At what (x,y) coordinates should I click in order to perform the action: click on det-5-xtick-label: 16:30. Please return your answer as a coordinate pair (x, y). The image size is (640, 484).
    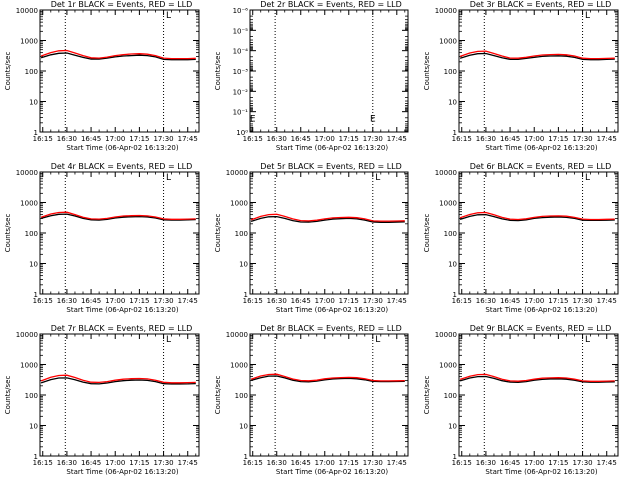
    Looking at the image, I should click on (277, 301).